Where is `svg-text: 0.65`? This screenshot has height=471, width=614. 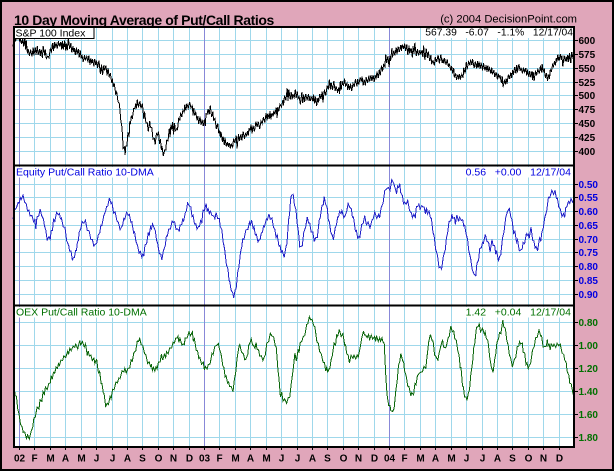
svg-text: 0.65 is located at coordinates (589, 226).